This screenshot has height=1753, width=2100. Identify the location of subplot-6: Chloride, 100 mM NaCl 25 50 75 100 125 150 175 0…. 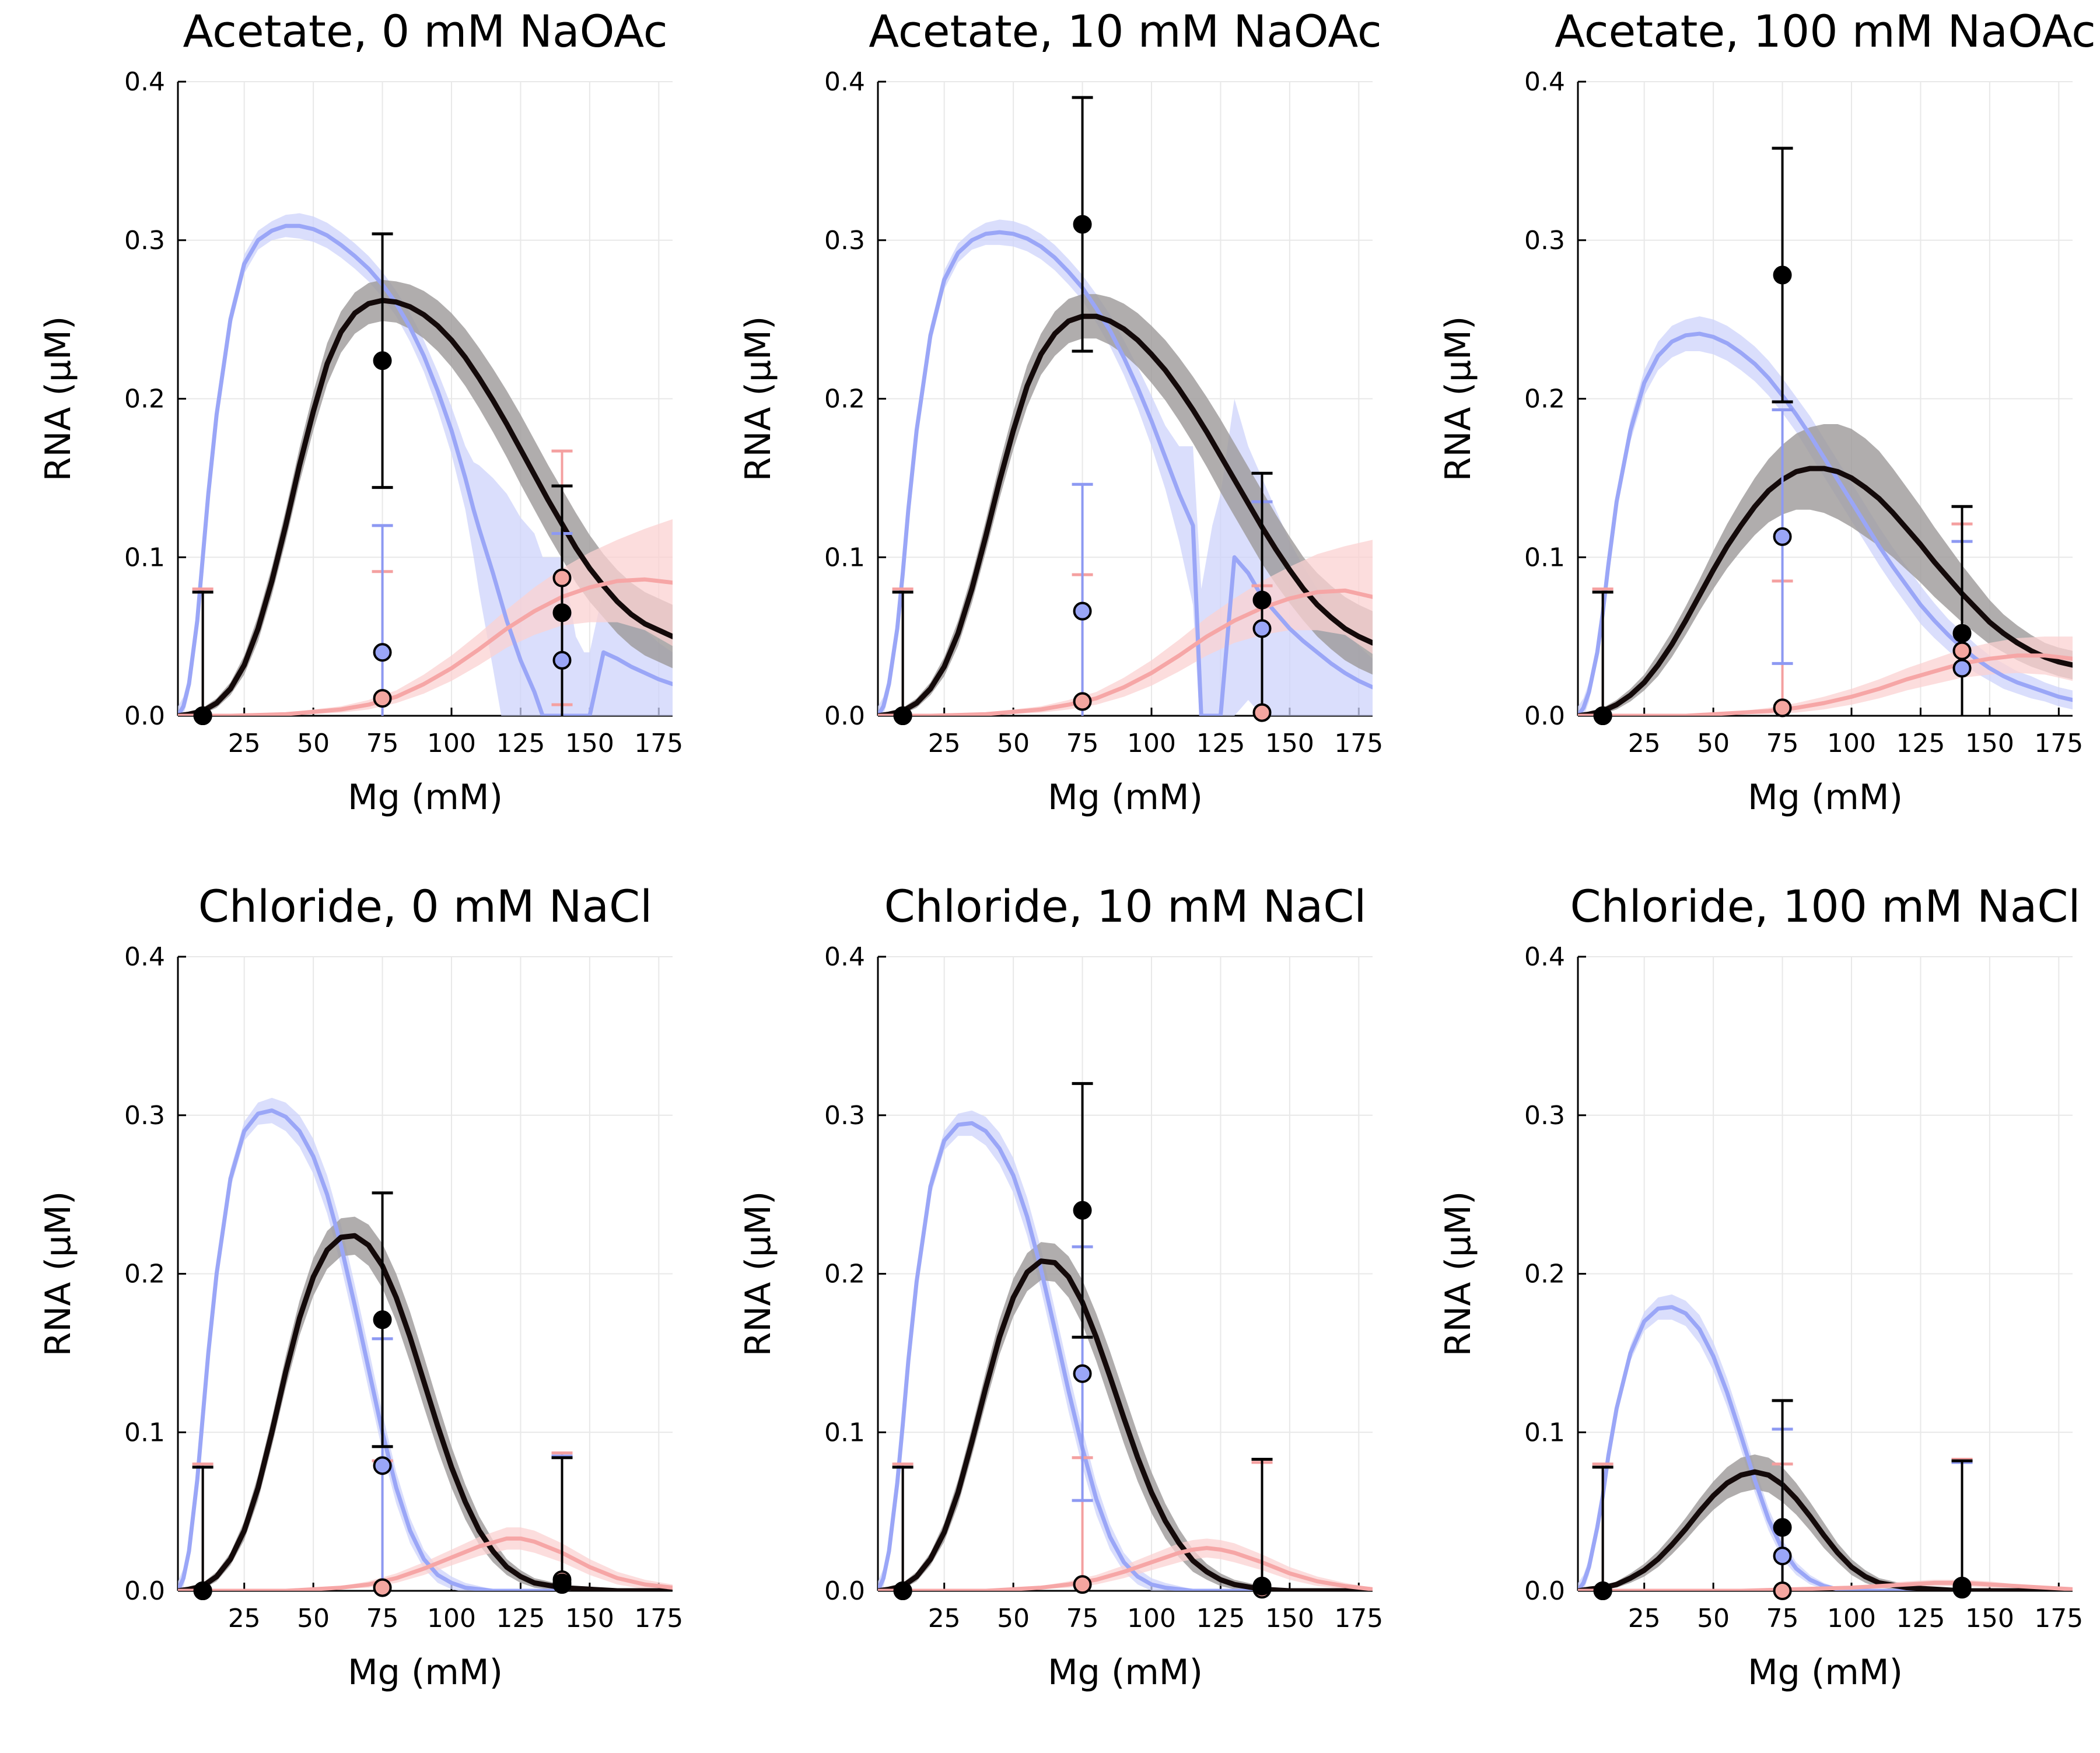
(1760, 1286).